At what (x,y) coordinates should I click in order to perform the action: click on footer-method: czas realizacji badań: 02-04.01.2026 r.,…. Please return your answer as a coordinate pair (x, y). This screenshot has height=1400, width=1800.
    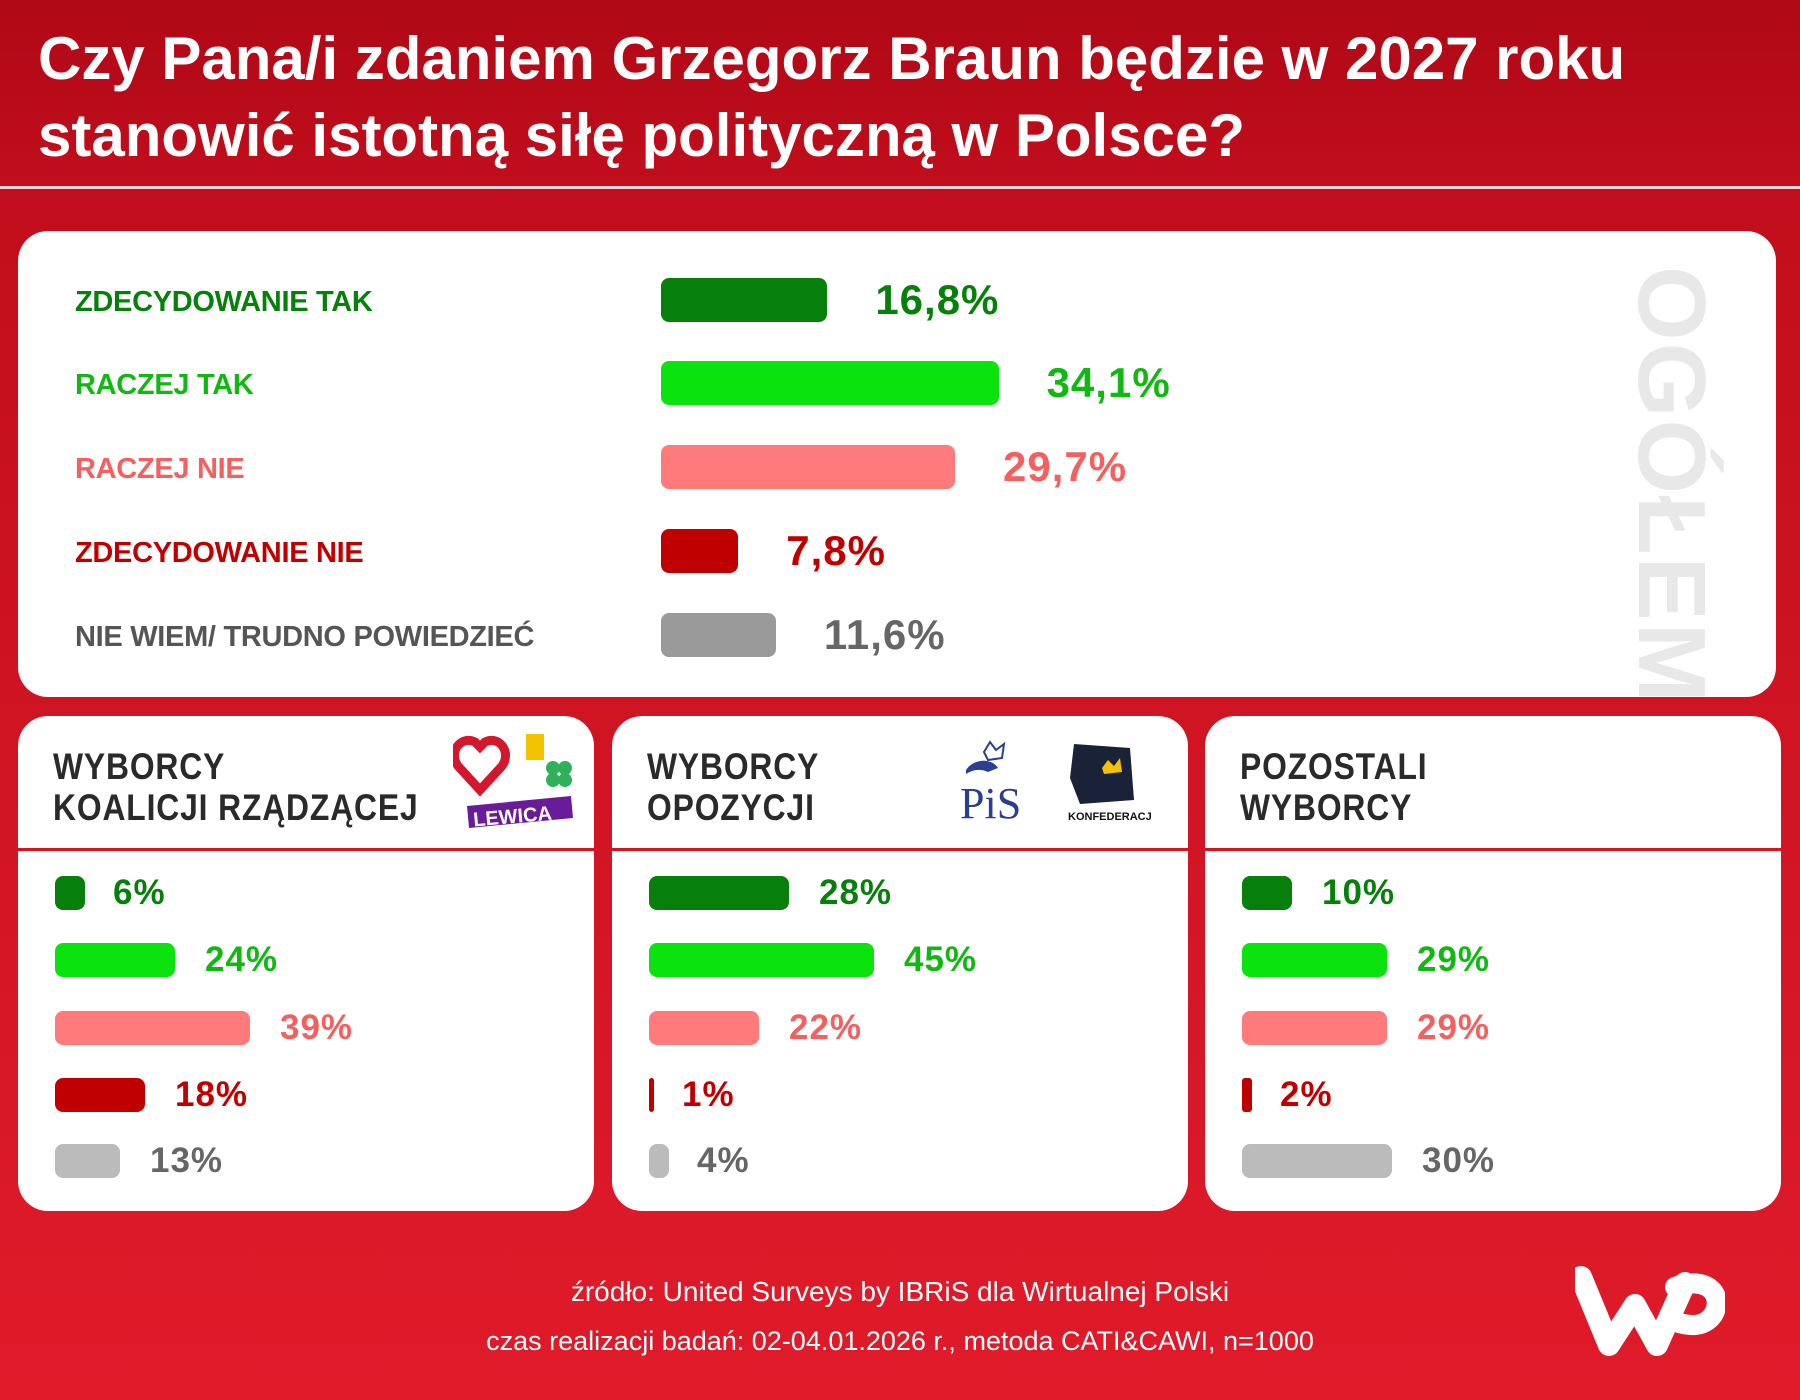
    Looking at the image, I should click on (900, 1341).